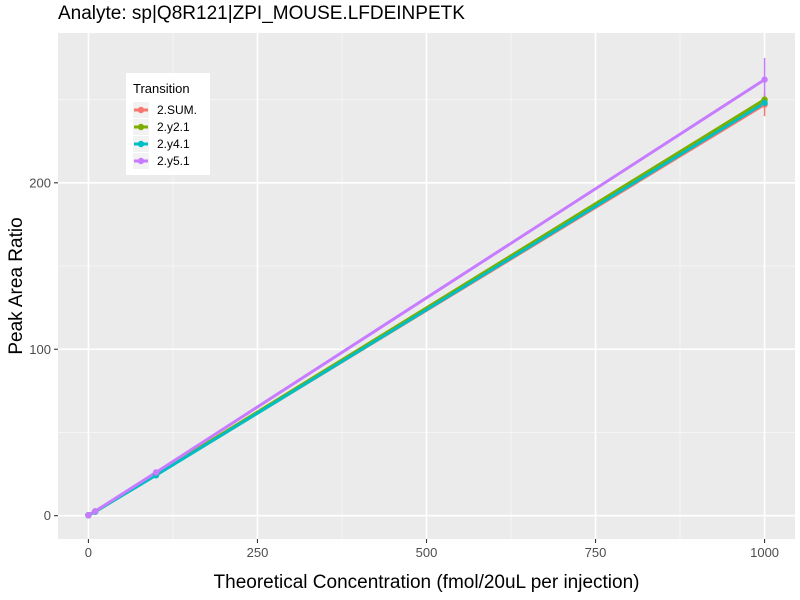 This screenshot has height=600, width=800. Describe the element at coordinates (427, 552) in the screenshot. I see `x-tick-label: 500` at that location.